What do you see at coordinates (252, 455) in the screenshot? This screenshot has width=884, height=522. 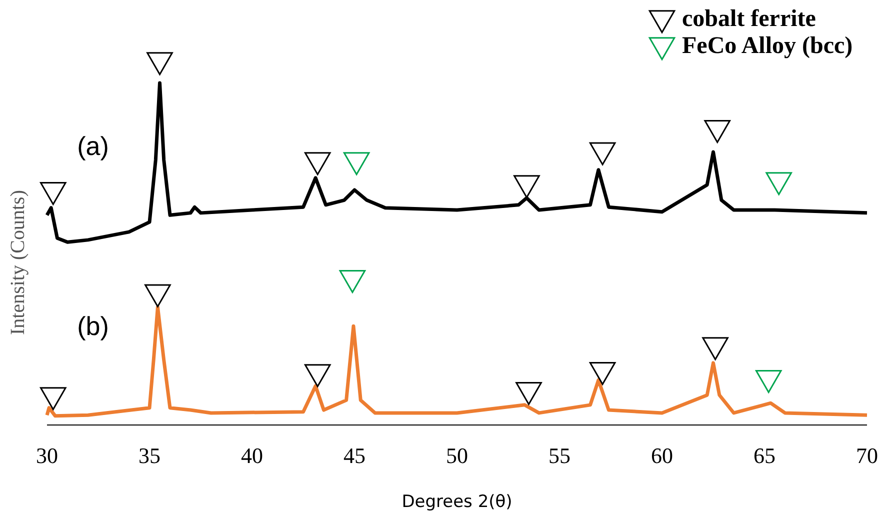 I see `x-tick-label: 40` at bounding box center [252, 455].